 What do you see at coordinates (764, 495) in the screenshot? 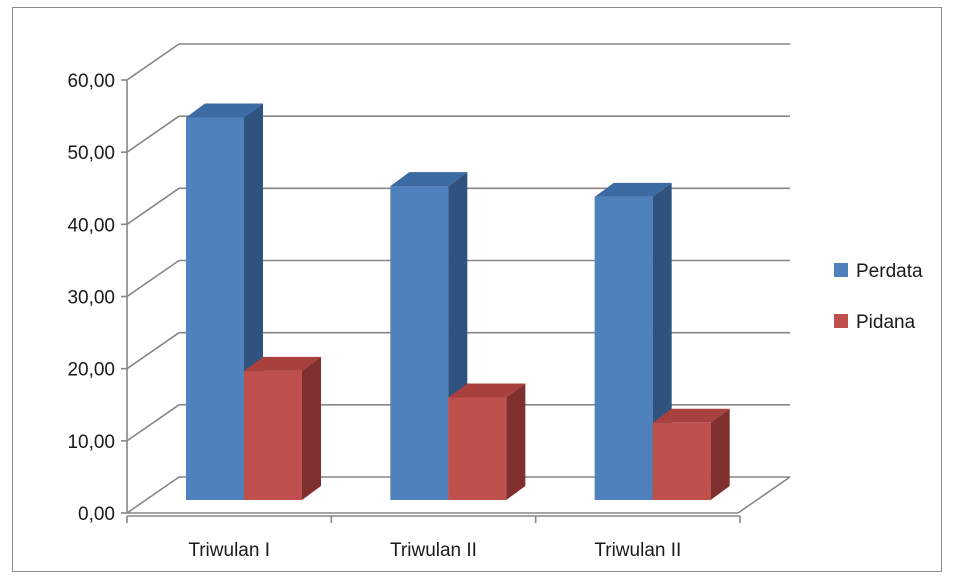
I see `floor-right-edge` at bounding box center [764, 495].